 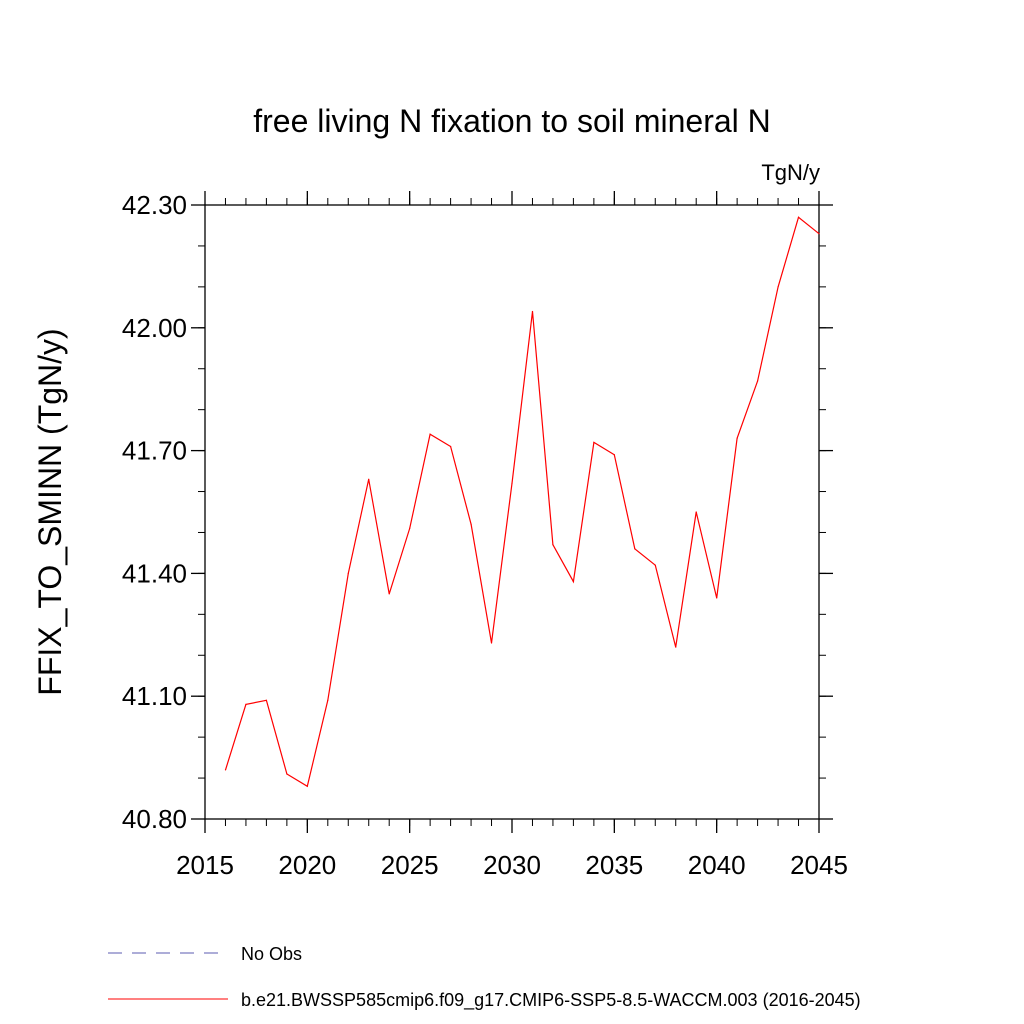 I want to click on legend-label: No Obs, so click(x=271, y=954).